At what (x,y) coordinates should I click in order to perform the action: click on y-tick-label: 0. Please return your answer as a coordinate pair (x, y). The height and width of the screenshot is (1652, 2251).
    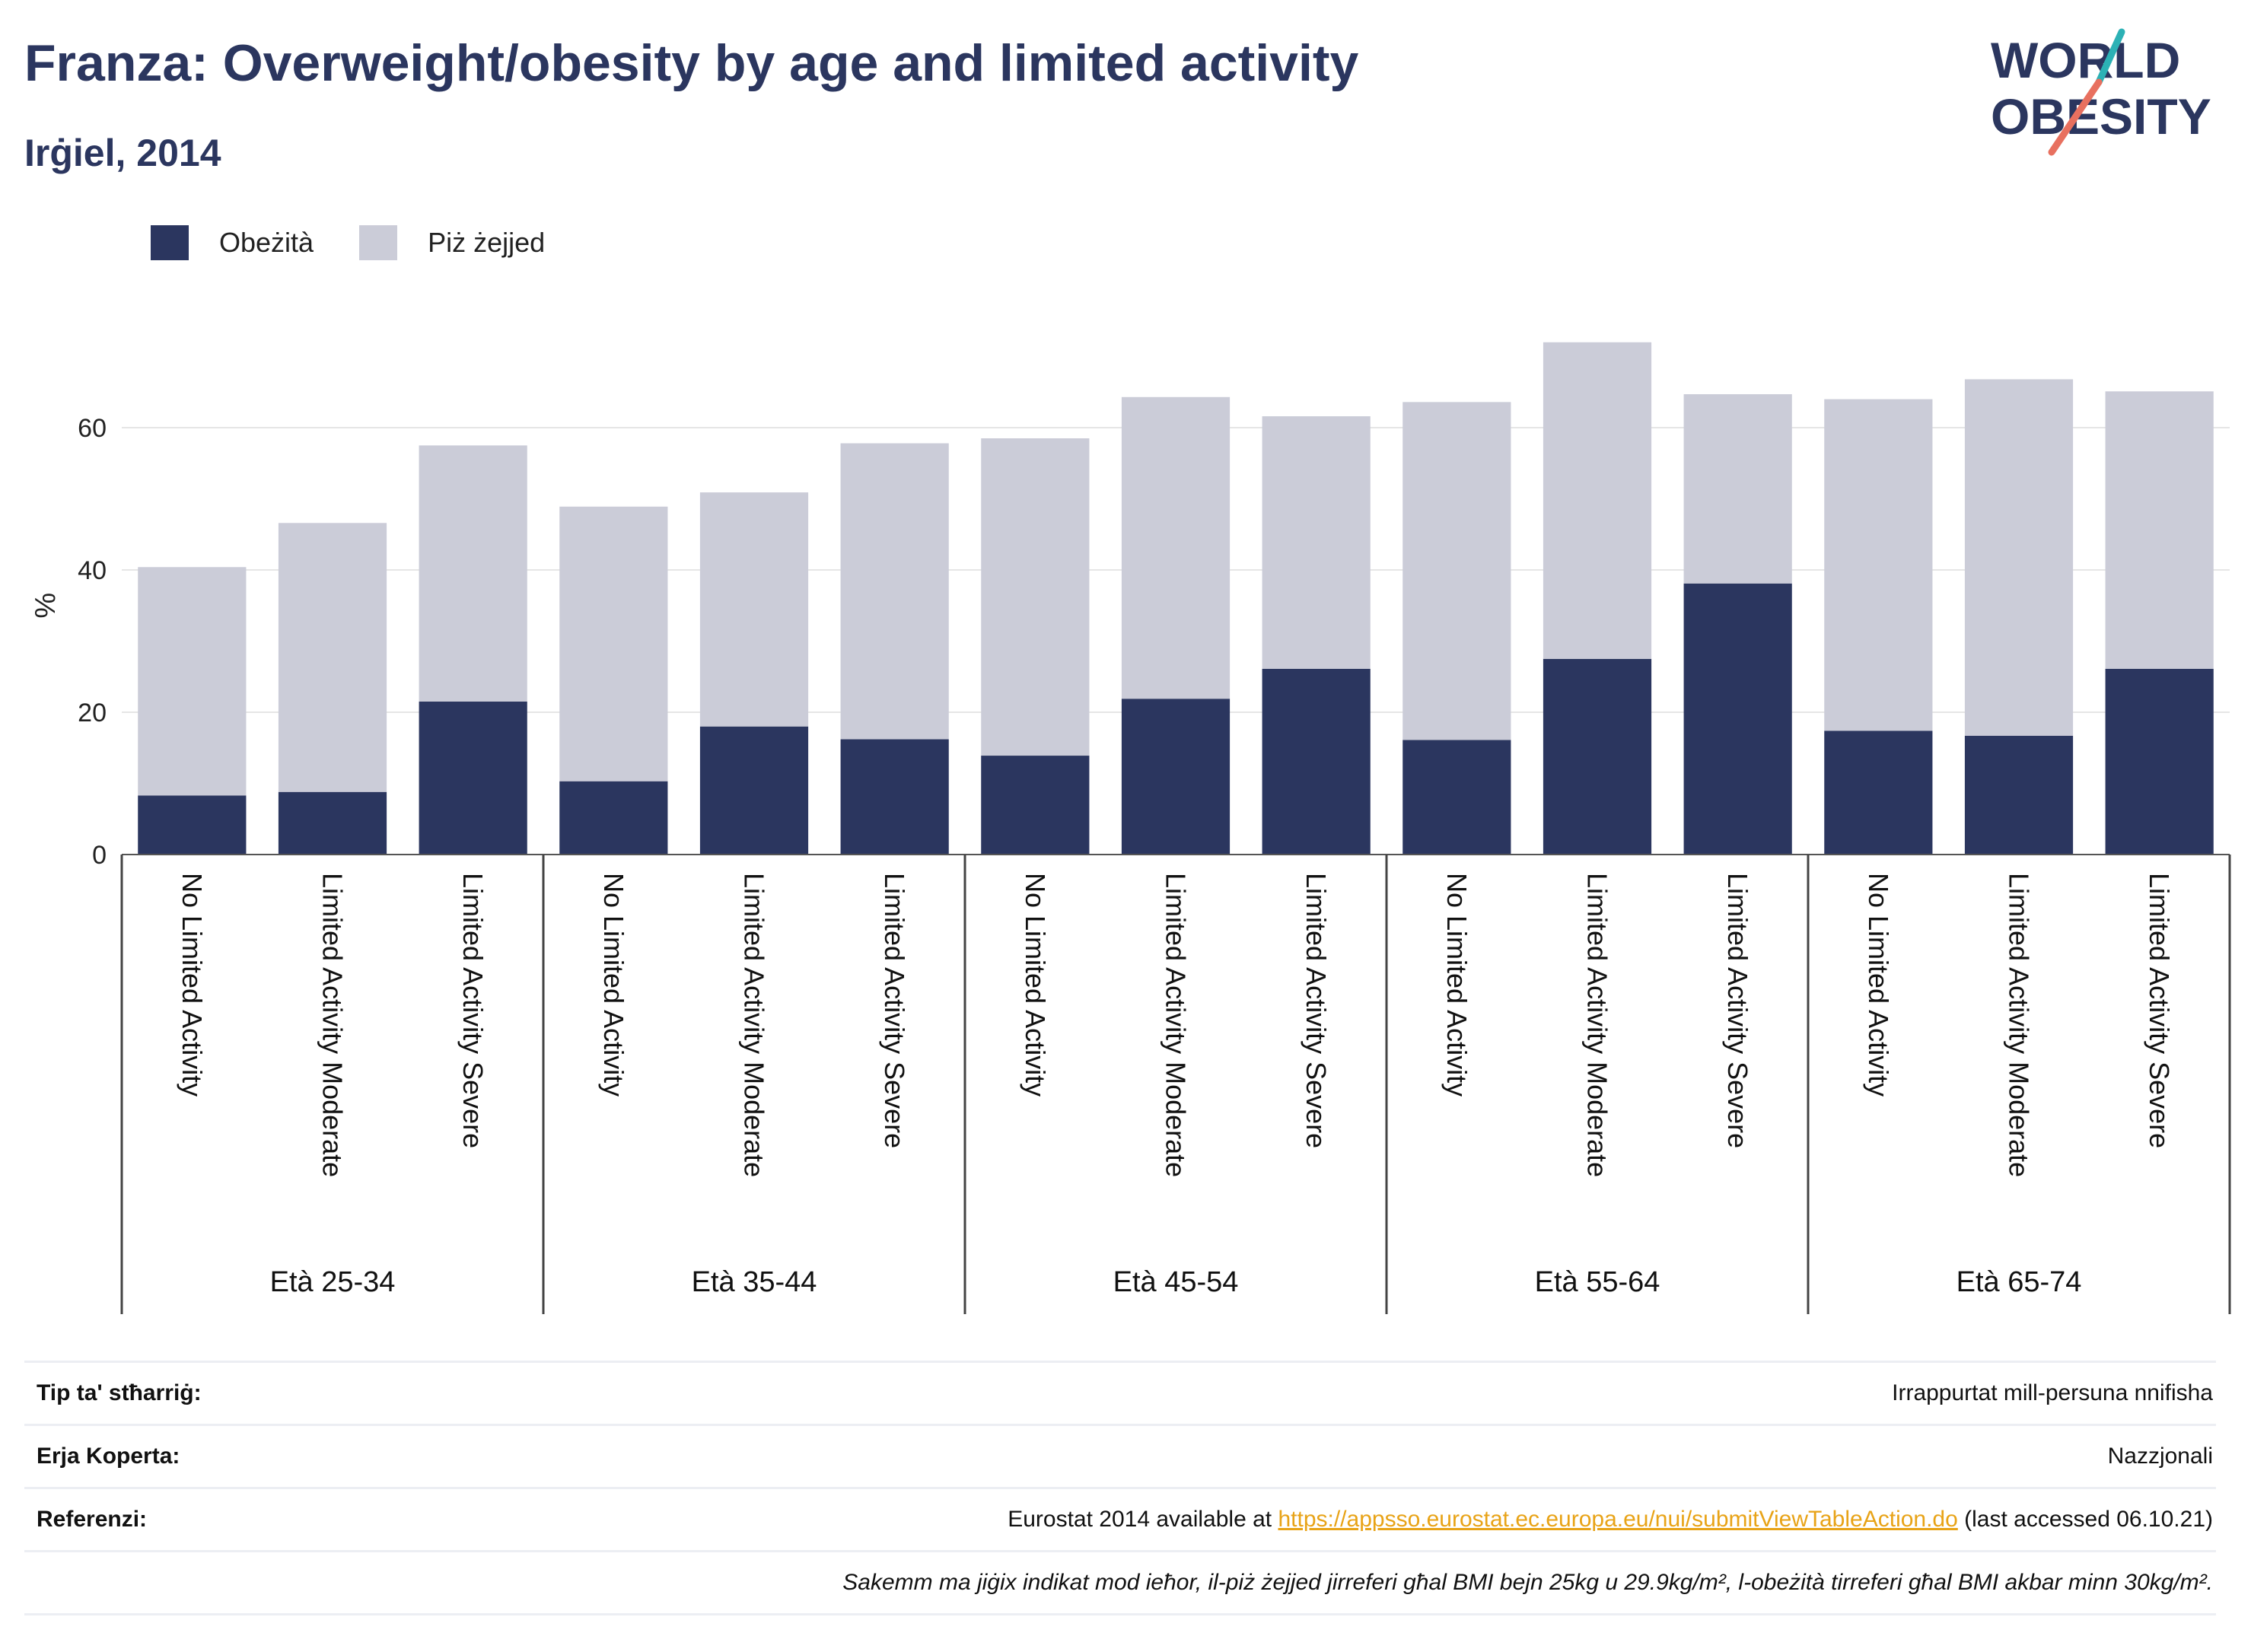
    Looking at the image, I should click on (99, 855).